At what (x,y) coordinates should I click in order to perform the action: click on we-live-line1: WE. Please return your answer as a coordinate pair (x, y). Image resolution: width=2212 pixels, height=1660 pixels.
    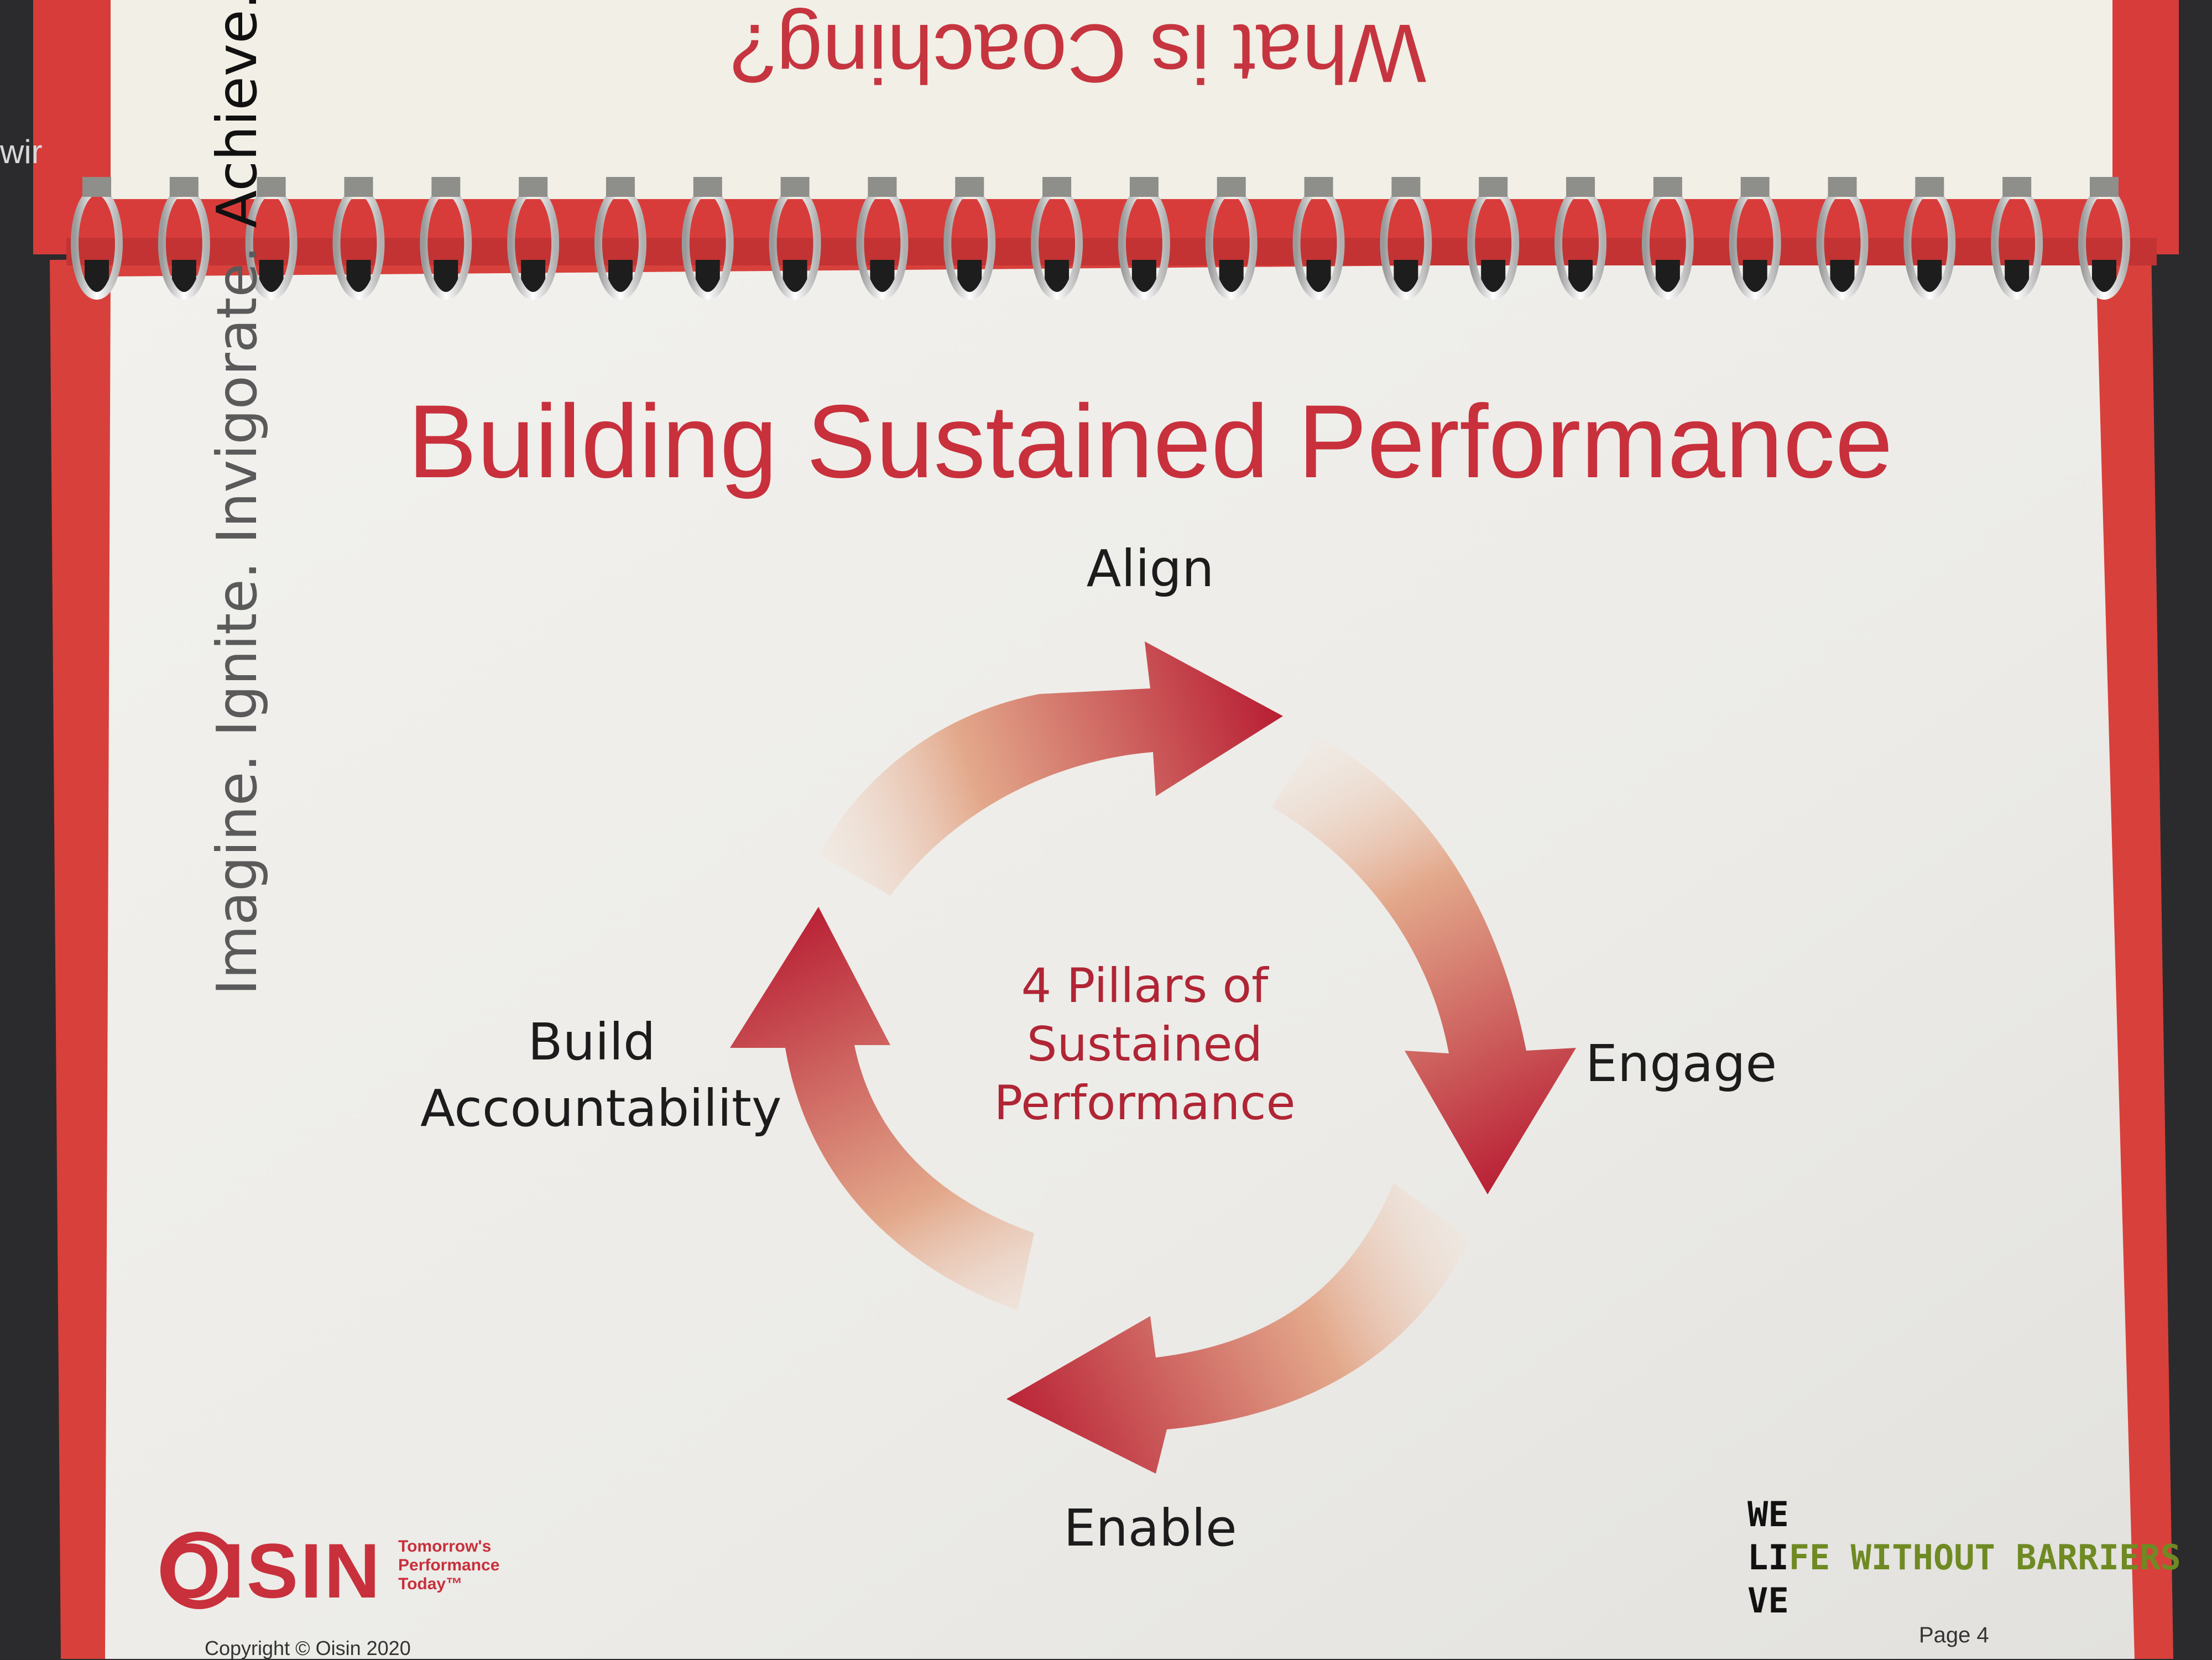
    Looking at the image, I should click on (1768, 1514).